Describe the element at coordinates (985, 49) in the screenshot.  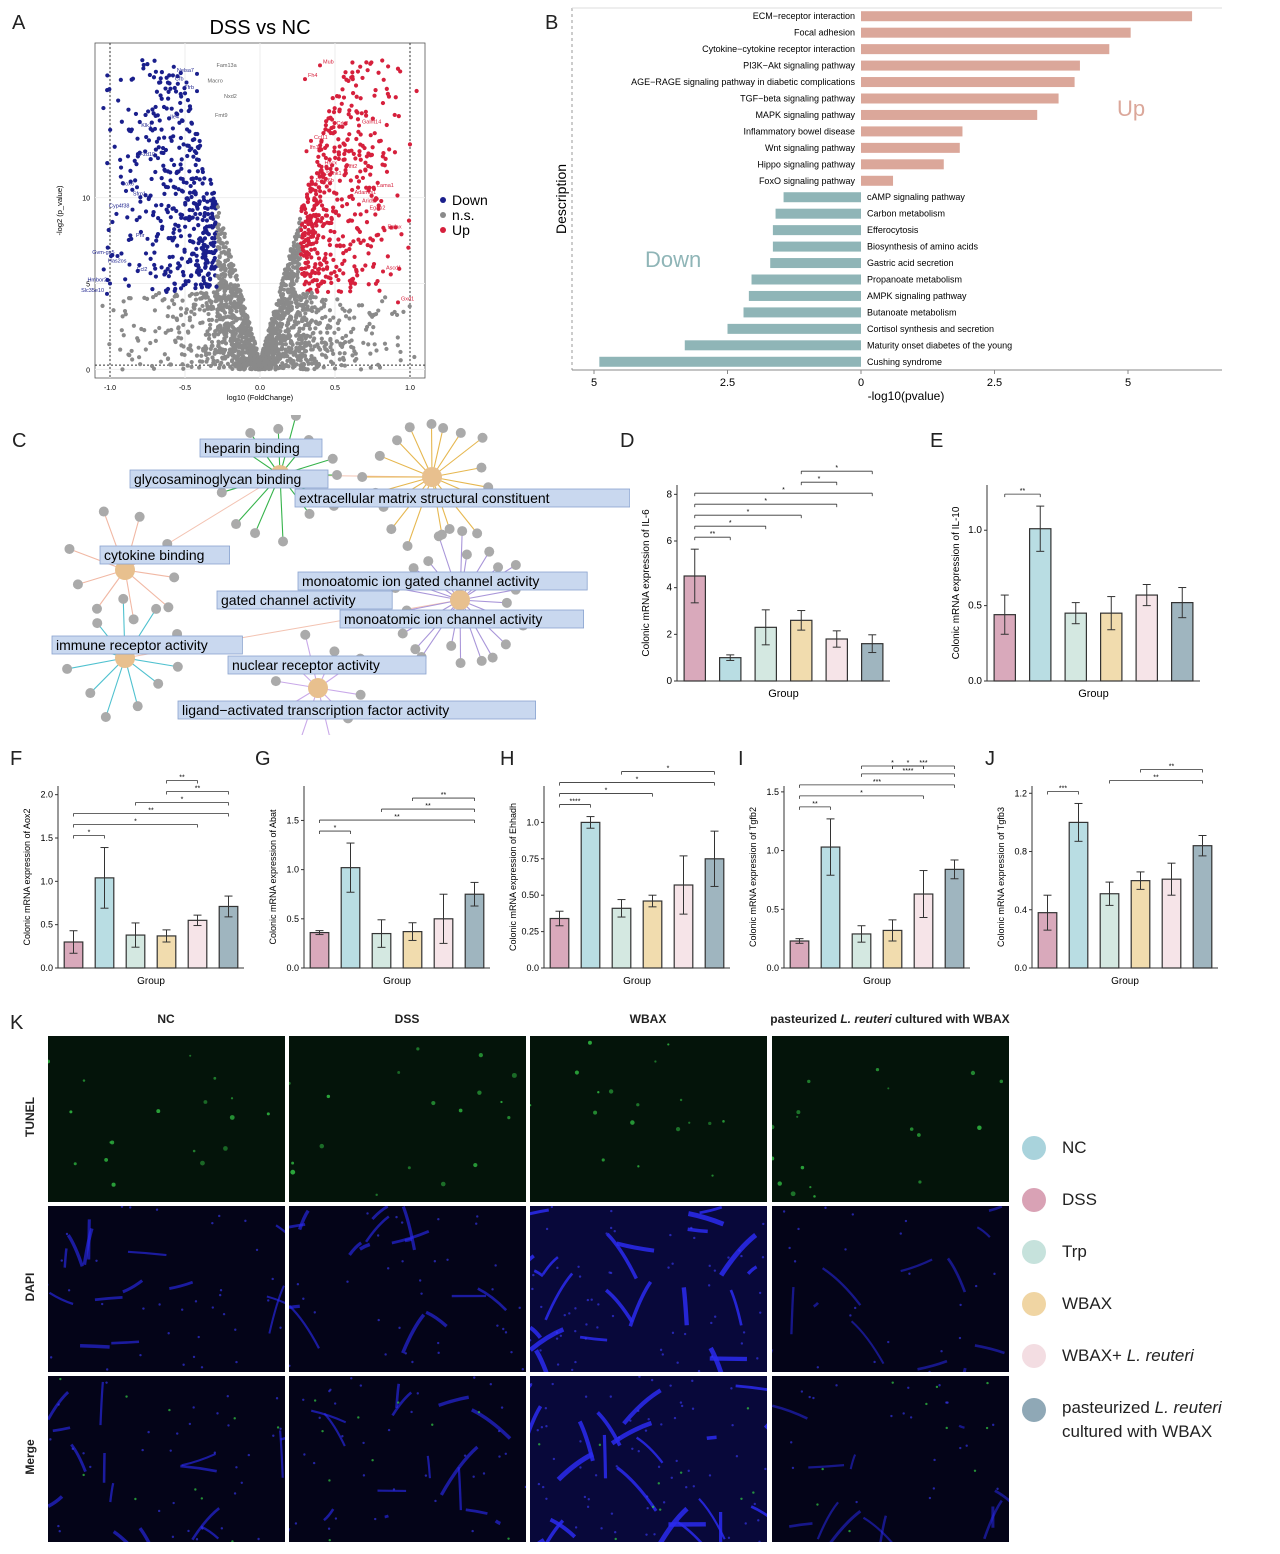
I see `kegg-bar-up` at that location.